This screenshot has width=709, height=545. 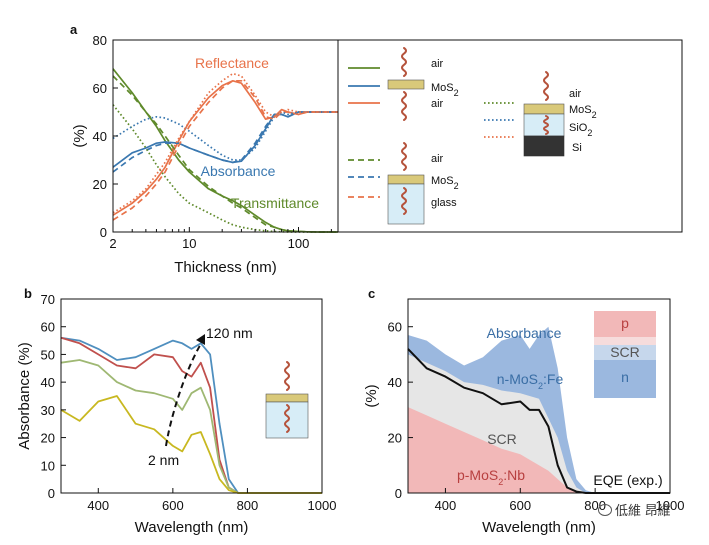 What do you see at coordinates (48, 299) in the screenshot?
I see `panel-b-ytick-label: 70` at bounding box center [48, 299].